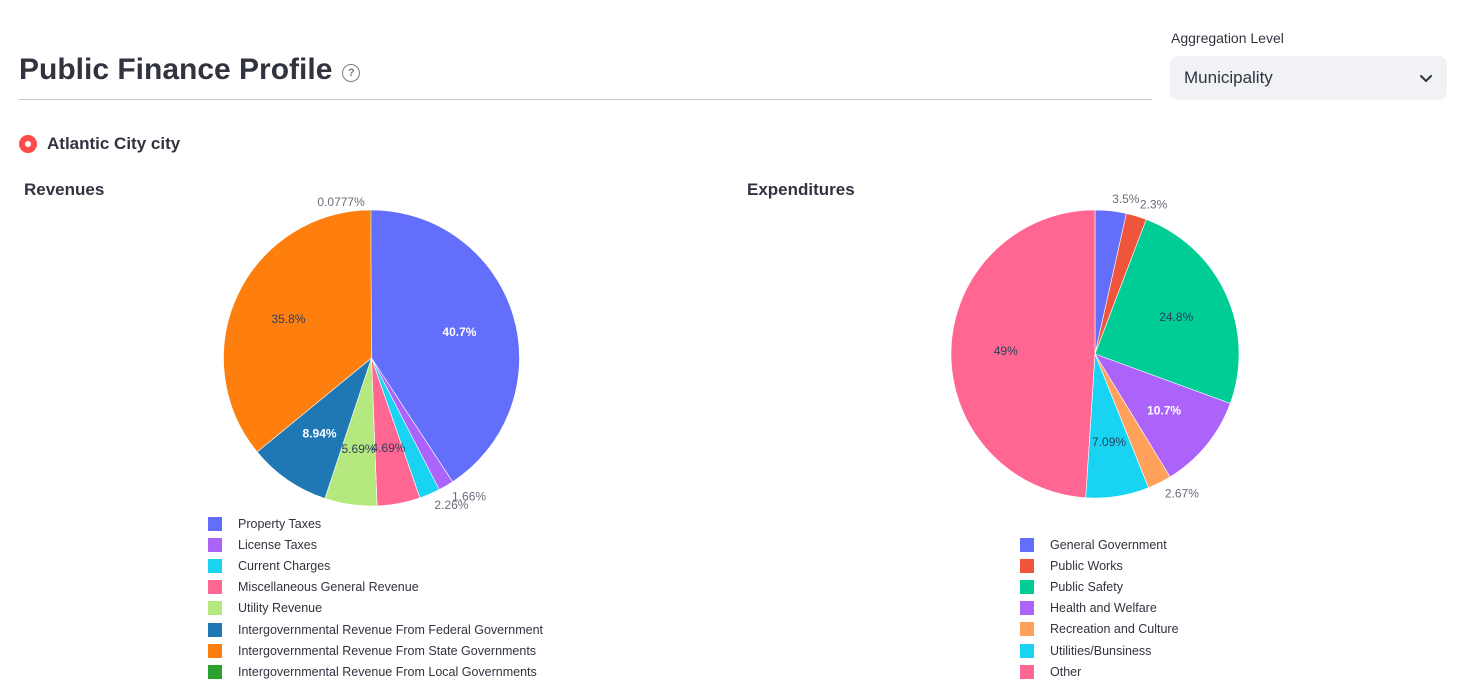  Describe the element at coordinates (341, 202) in the screenshot. I see `revenues-label-intergovernmental-revenue-from-local-governments: 0.0777%` at that location.